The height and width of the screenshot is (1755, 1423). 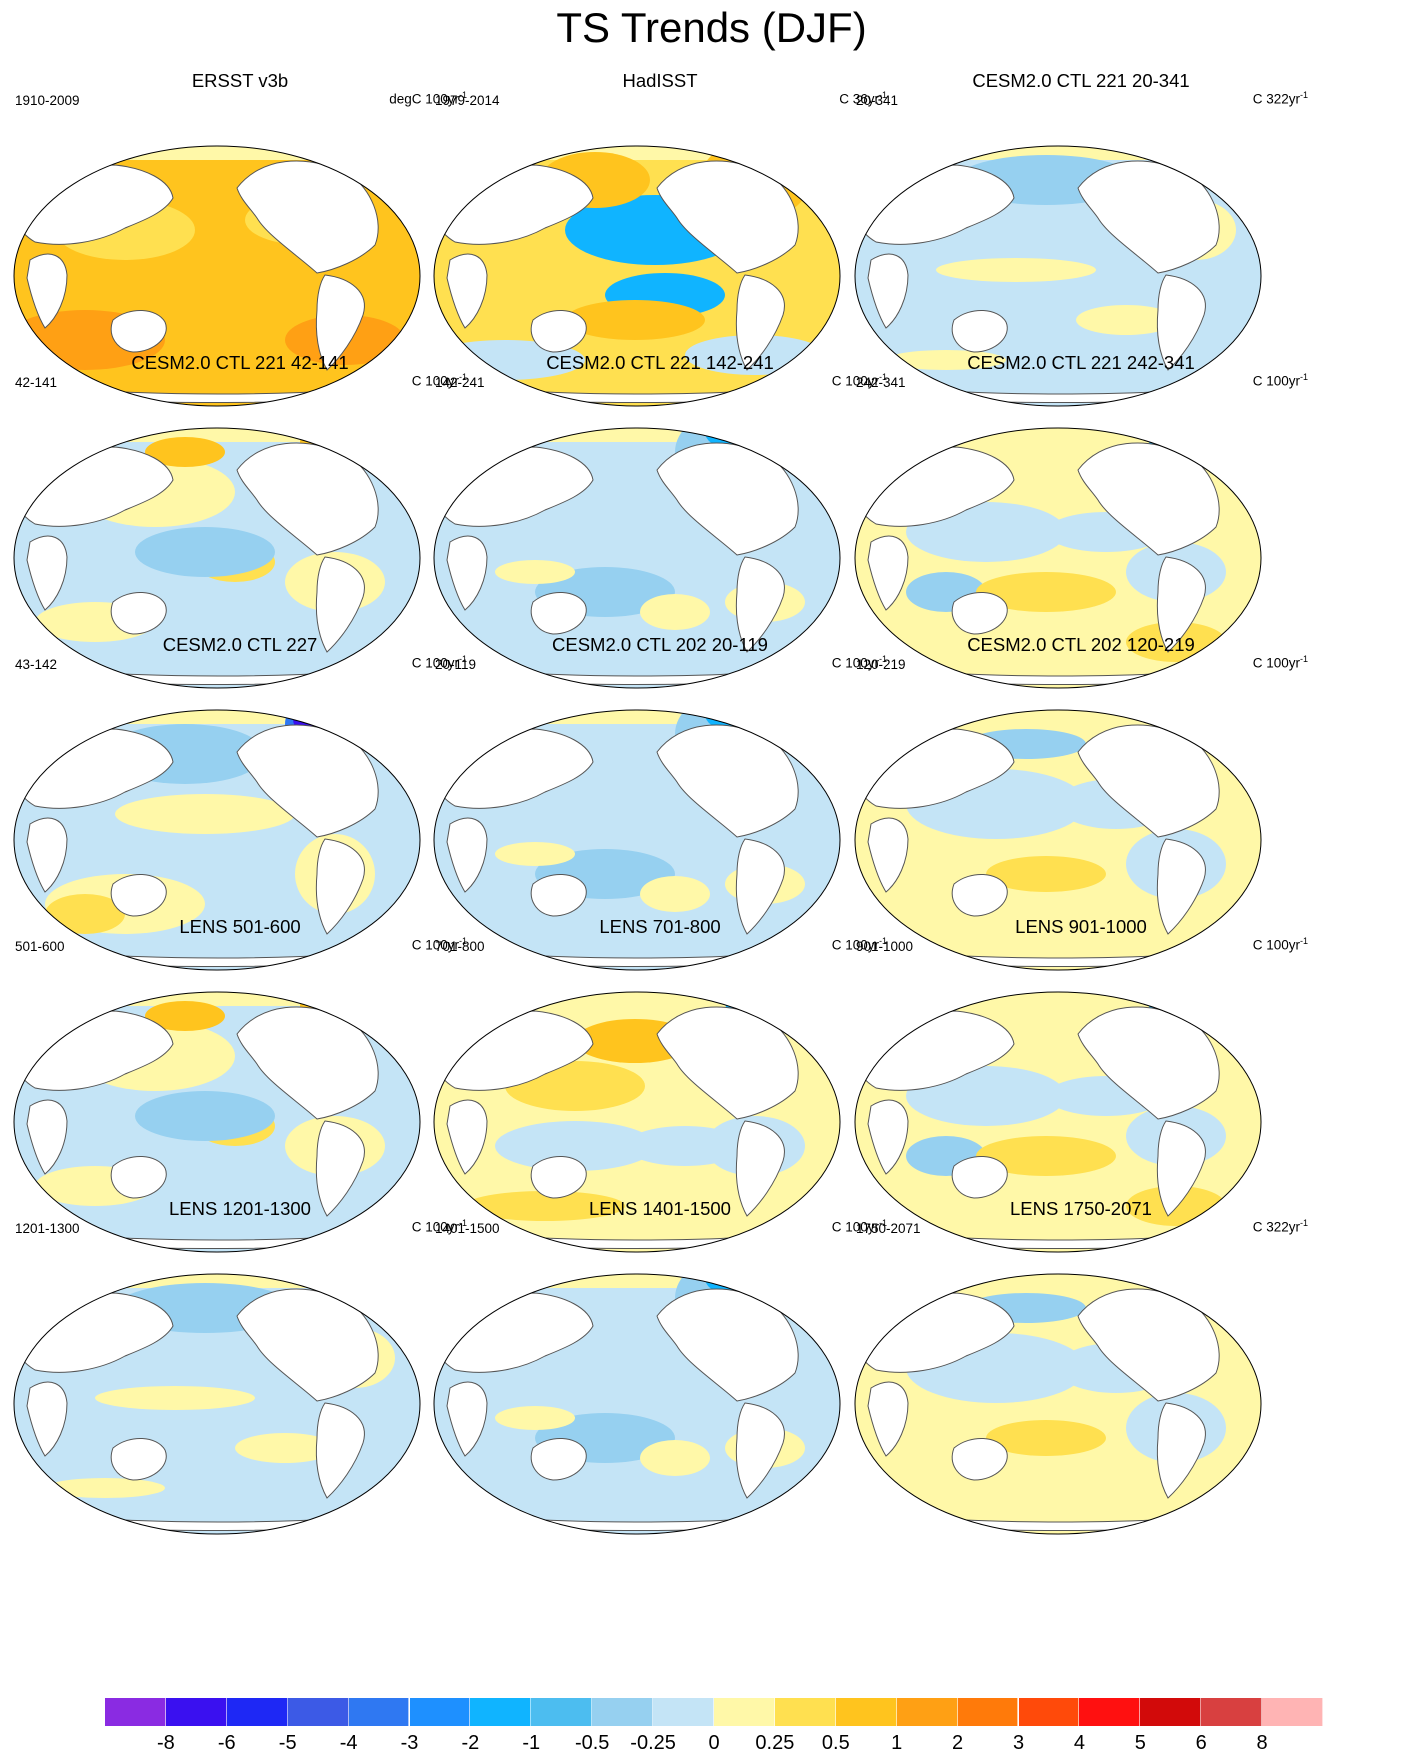 I want to click on colorbar-tick-label: -3, so click(x=409, y=1743).